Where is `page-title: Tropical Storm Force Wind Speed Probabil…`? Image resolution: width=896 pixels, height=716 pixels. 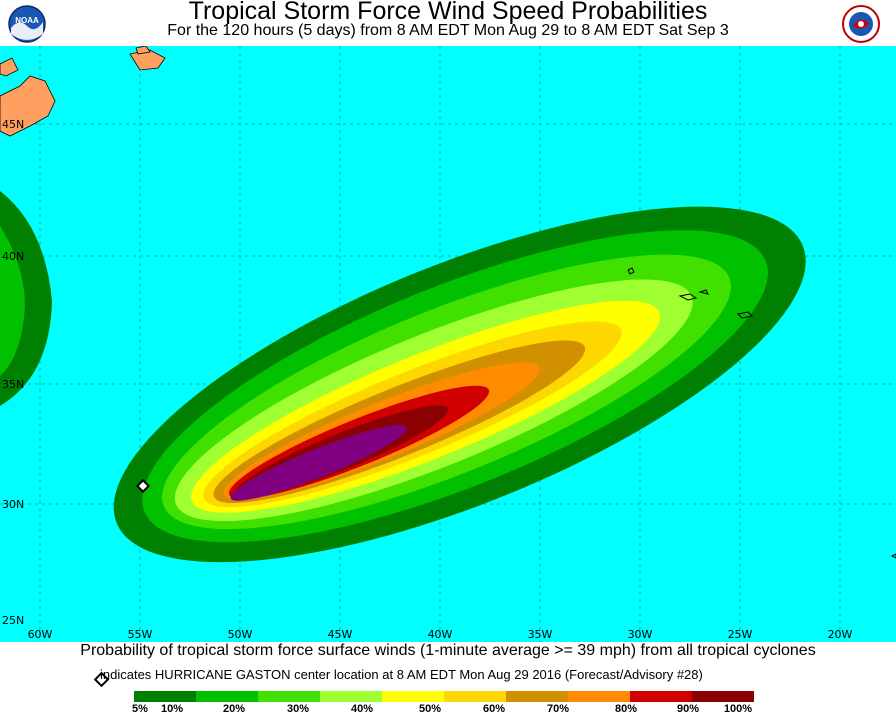 page-title: Tropical Storm Force Wind Speed Probabil… is located at coordinates (448, 12).